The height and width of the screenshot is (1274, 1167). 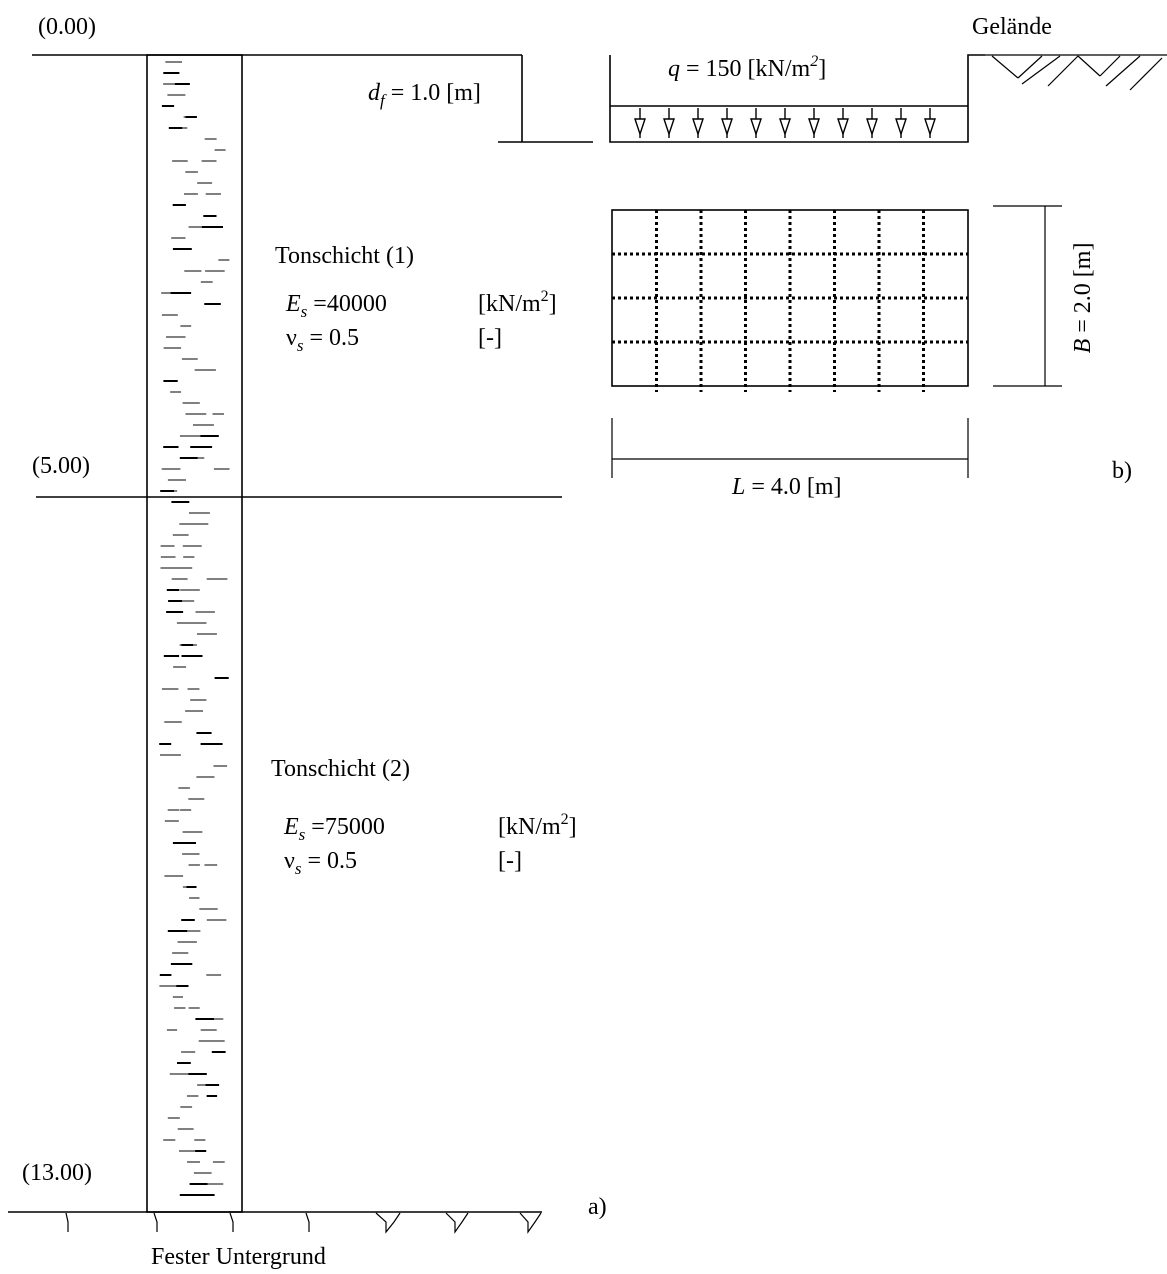 What do you see at coordinates (334, 829) in the screenshot?
I see `layer2-es-label: Es =75000` at bounding box center [334, 829].